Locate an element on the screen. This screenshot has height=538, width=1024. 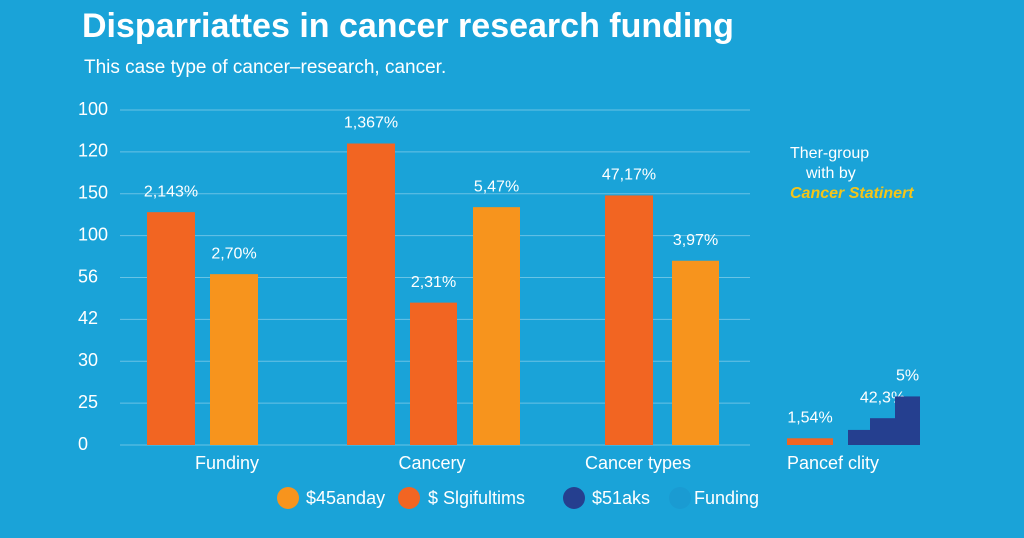
data-label: 2,143% is located at coordinates (171, 191).